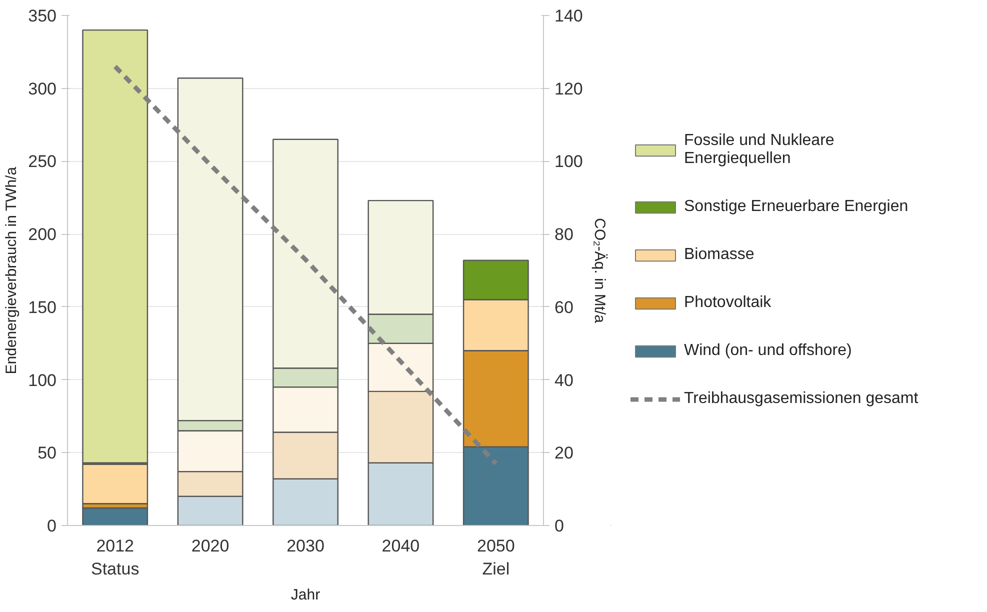  What do you see at coordinates (564, 234) in the screenshot?
I see `y2-tick-label: 80` at bounding box center [564, 234].